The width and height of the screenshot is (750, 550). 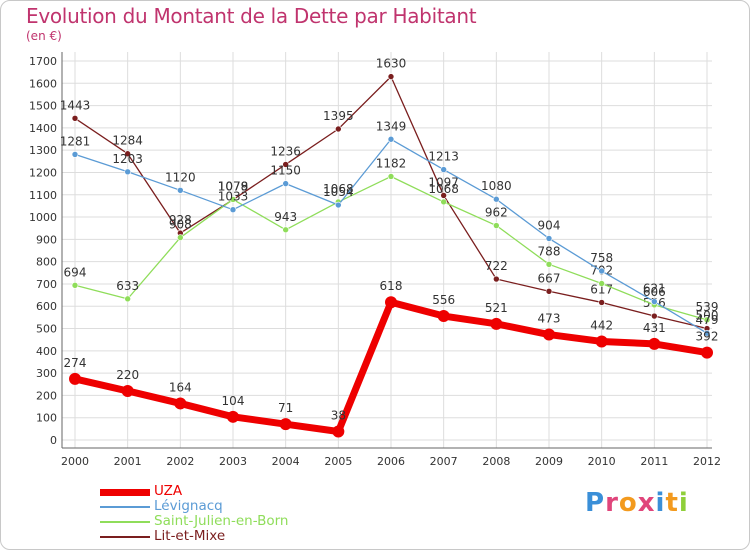 I want to click on x-tick-label: 2005, so click(x=338, y=461).